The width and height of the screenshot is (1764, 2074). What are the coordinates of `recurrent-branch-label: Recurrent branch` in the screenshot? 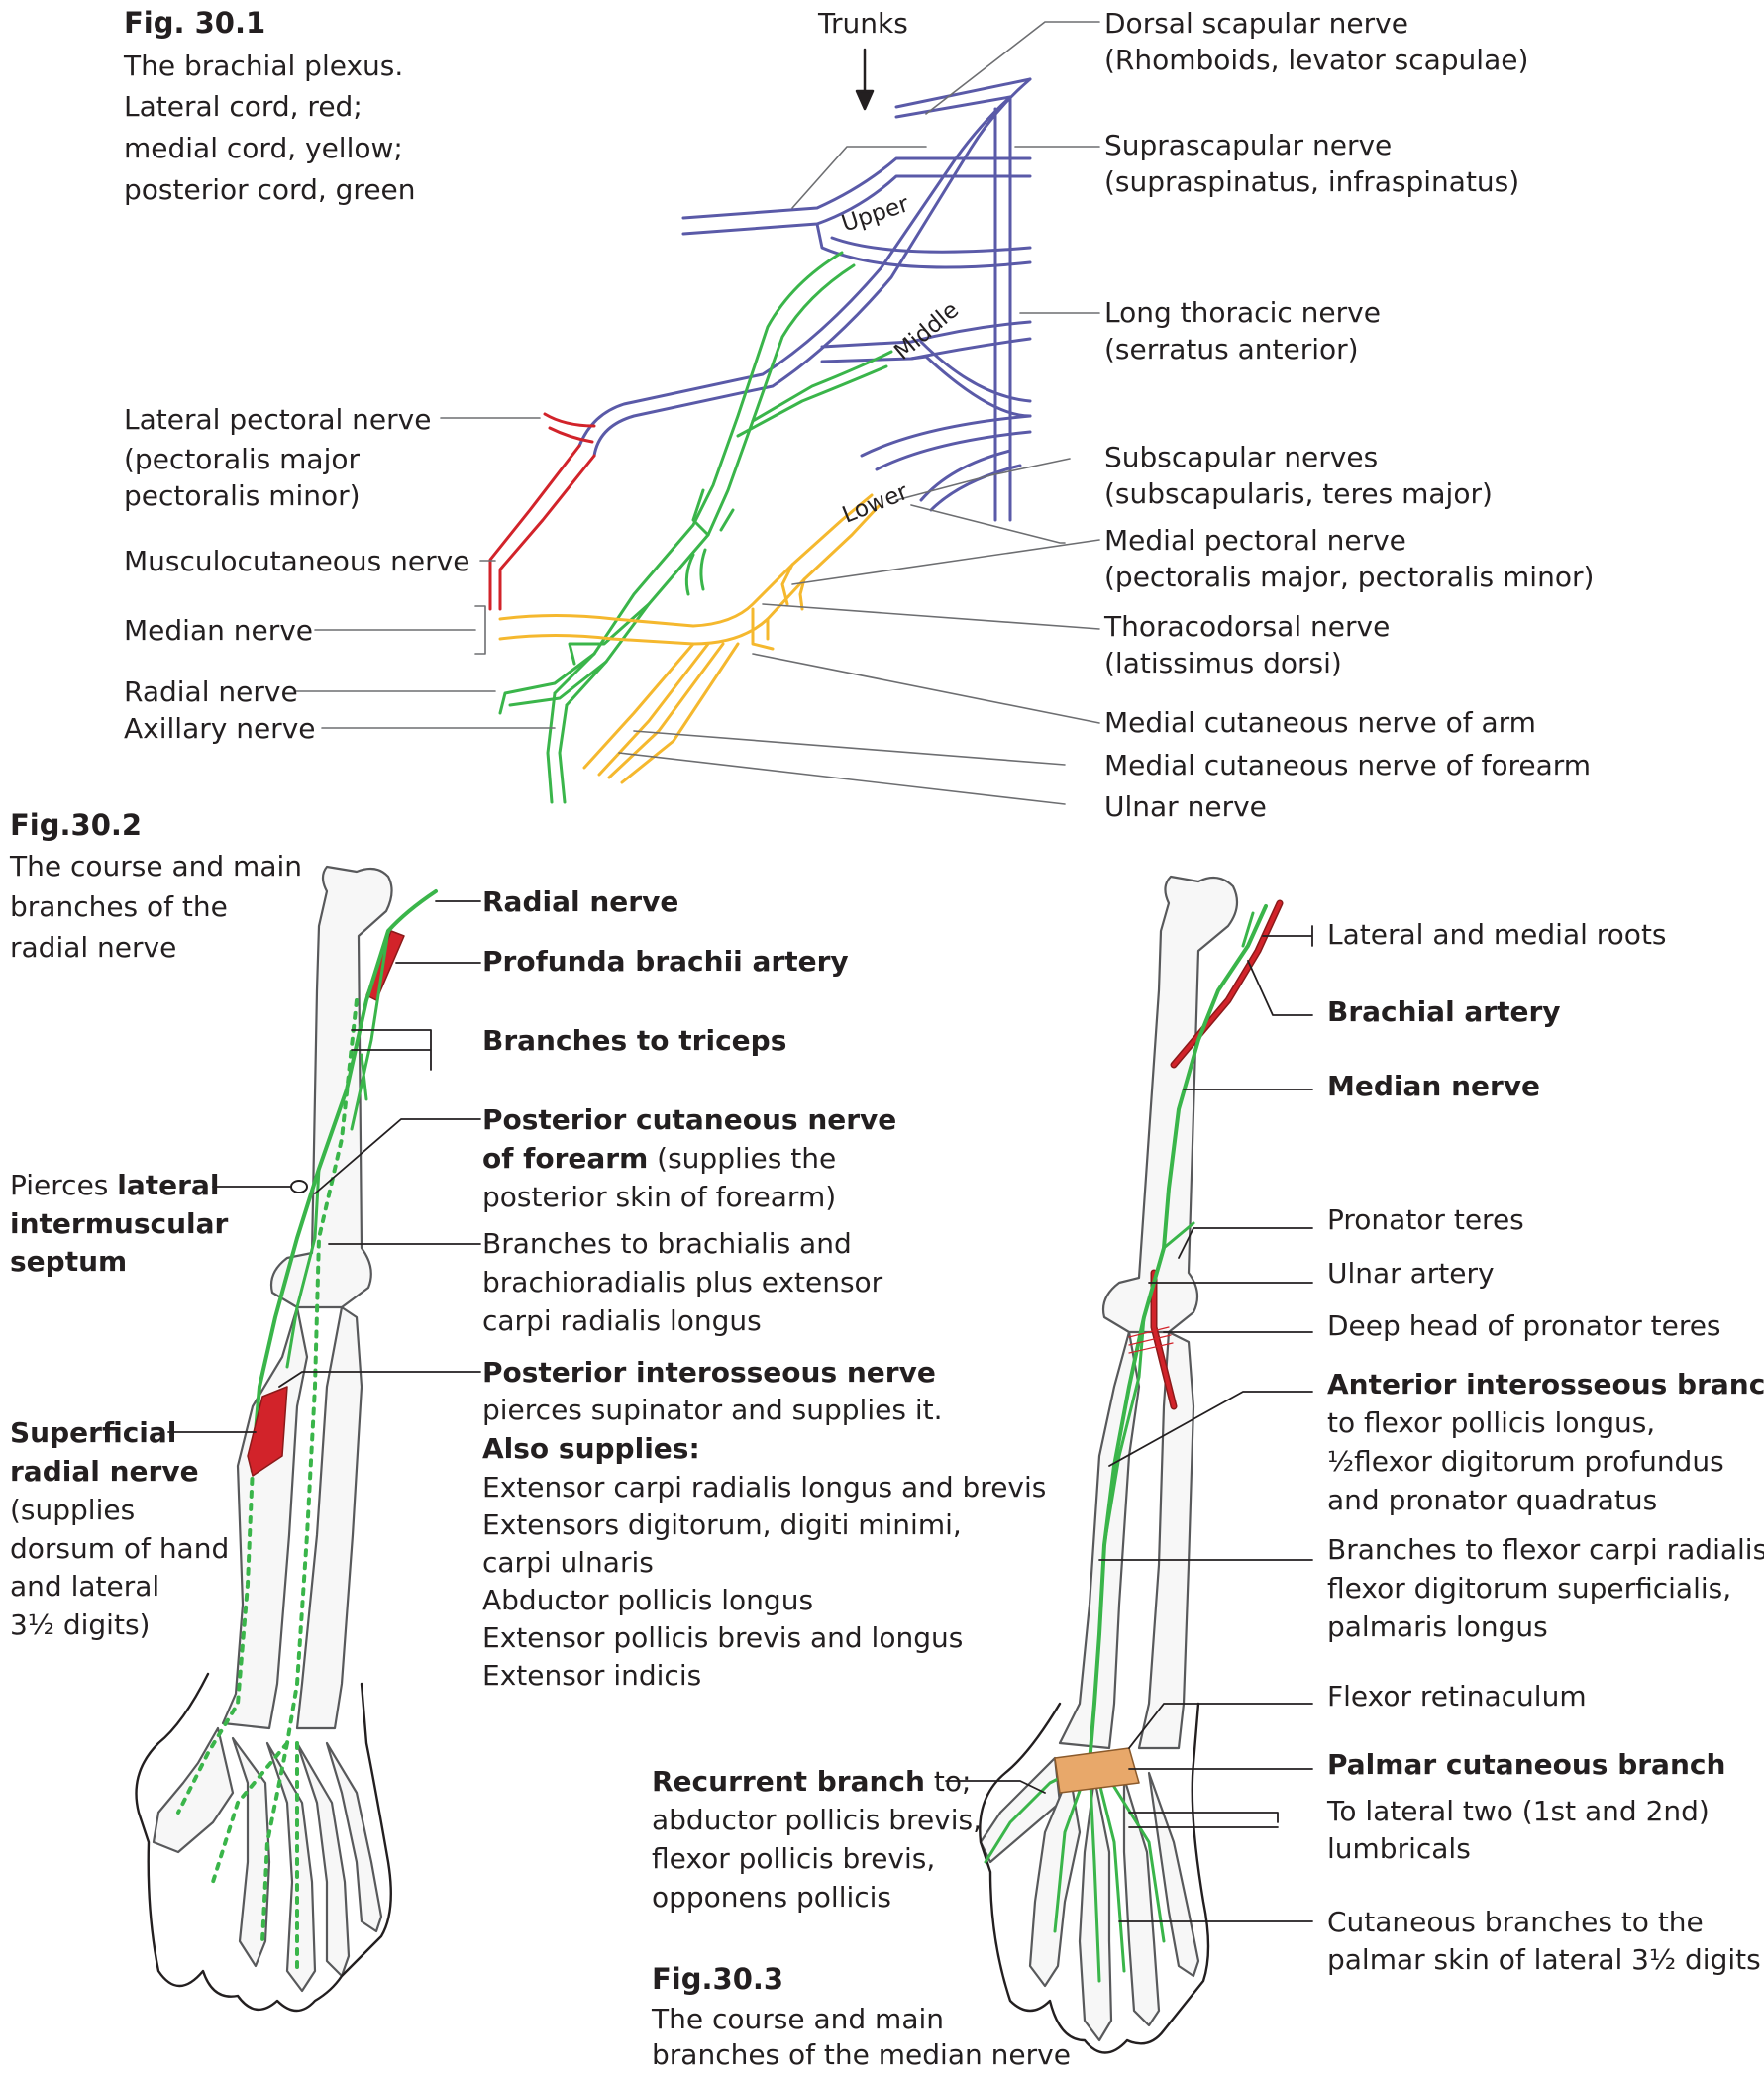 It's located at (788, 1781).